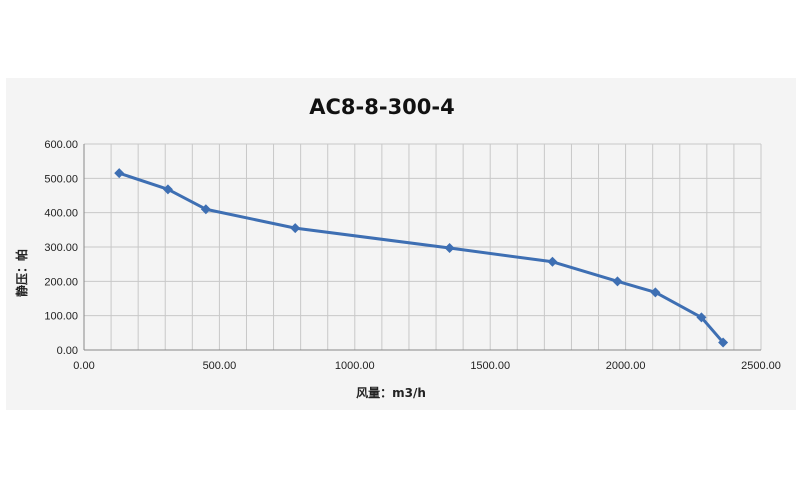 This screenshot has height=500, width=800. What do you see at coordinates (61, 179) in the screenshot?
I see `y-tick-label: 500.00` at bounding box center [61, 179].